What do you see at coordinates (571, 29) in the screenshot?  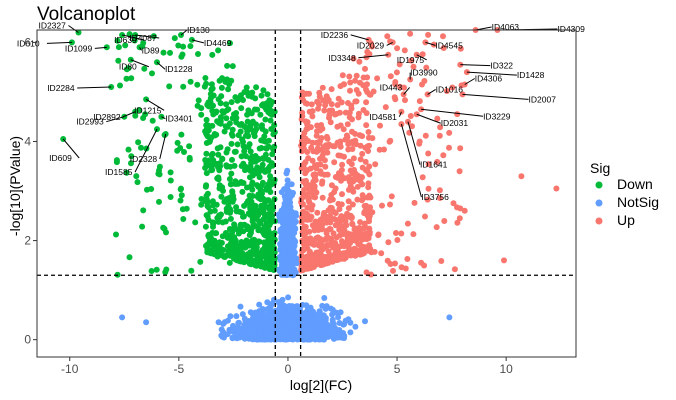 I see `point-label: ID4309` at bounding box center [571, 29].